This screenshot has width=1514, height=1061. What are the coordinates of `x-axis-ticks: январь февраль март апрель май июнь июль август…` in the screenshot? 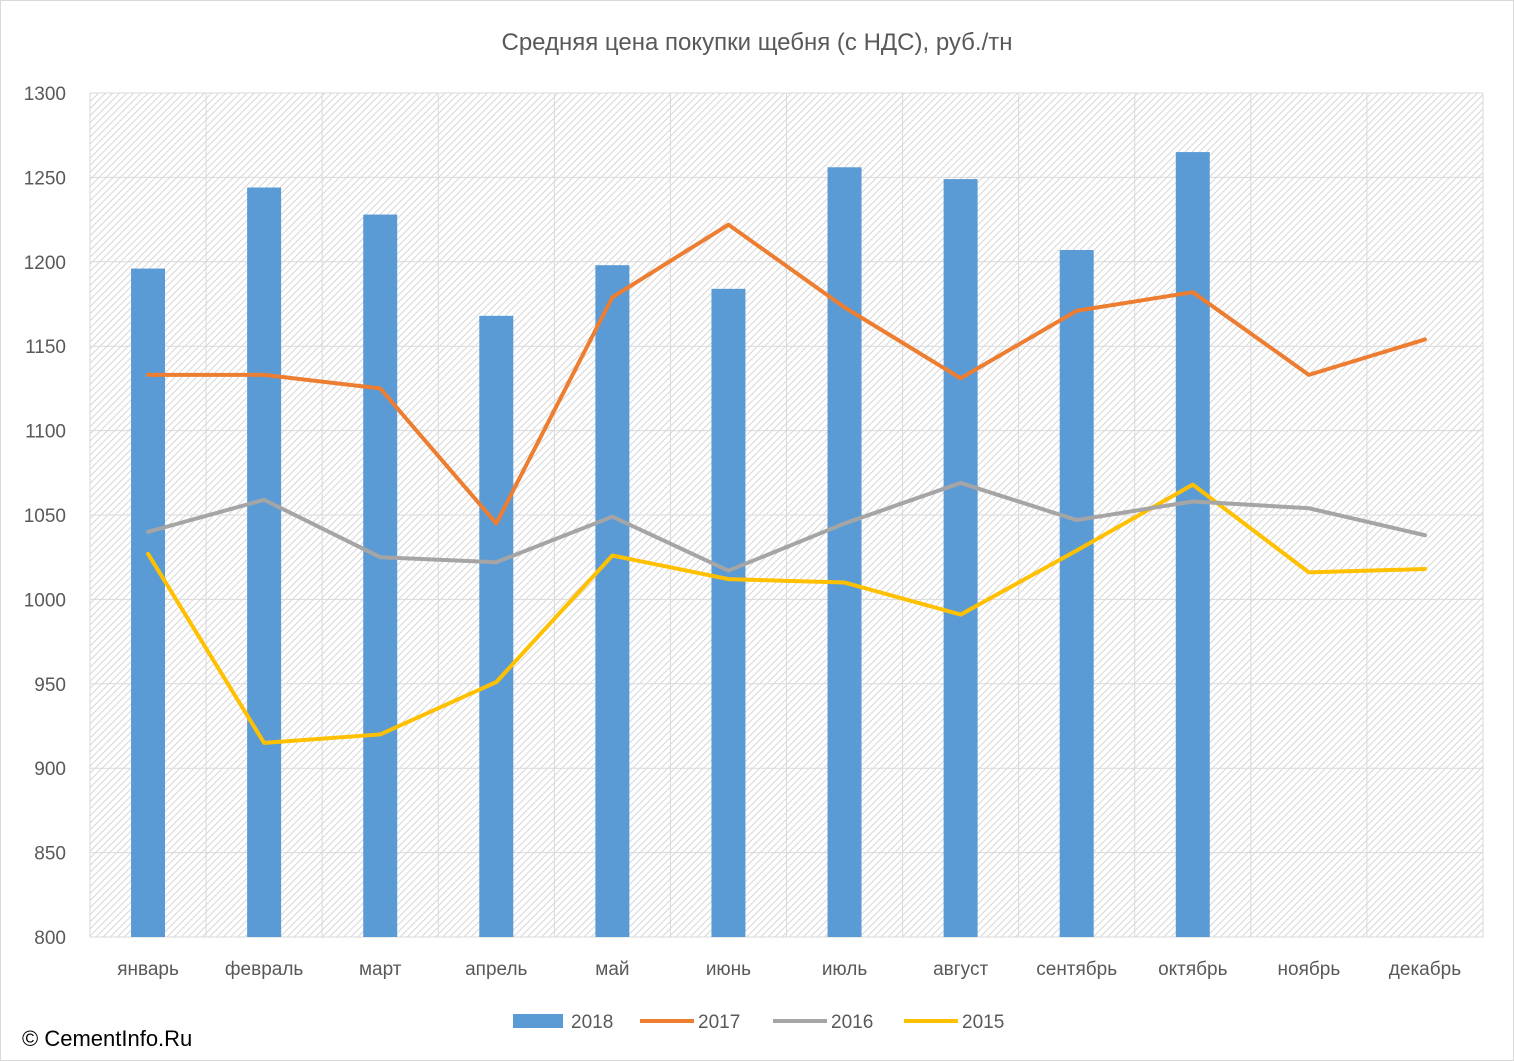 It's located at (789, 969).